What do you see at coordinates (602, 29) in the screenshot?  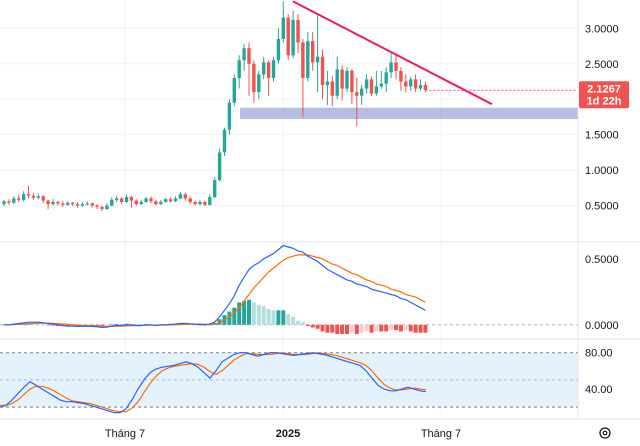 I see `price-y-tick-0: 3.0000` at bounding box center [602, 29].